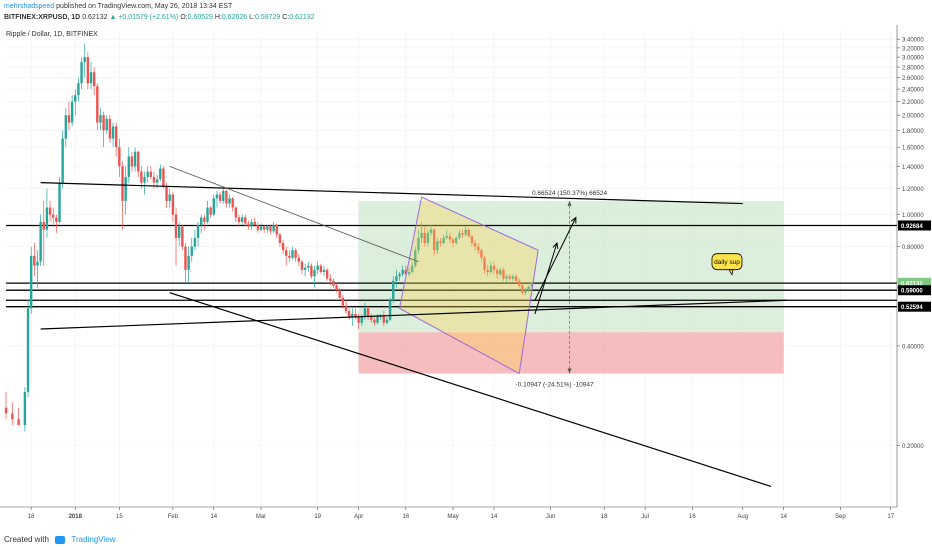 Image resolution: width=932 pixels, height=550 pixels. I want to click on y-tick-label: 3.20000, so click(913, 49).